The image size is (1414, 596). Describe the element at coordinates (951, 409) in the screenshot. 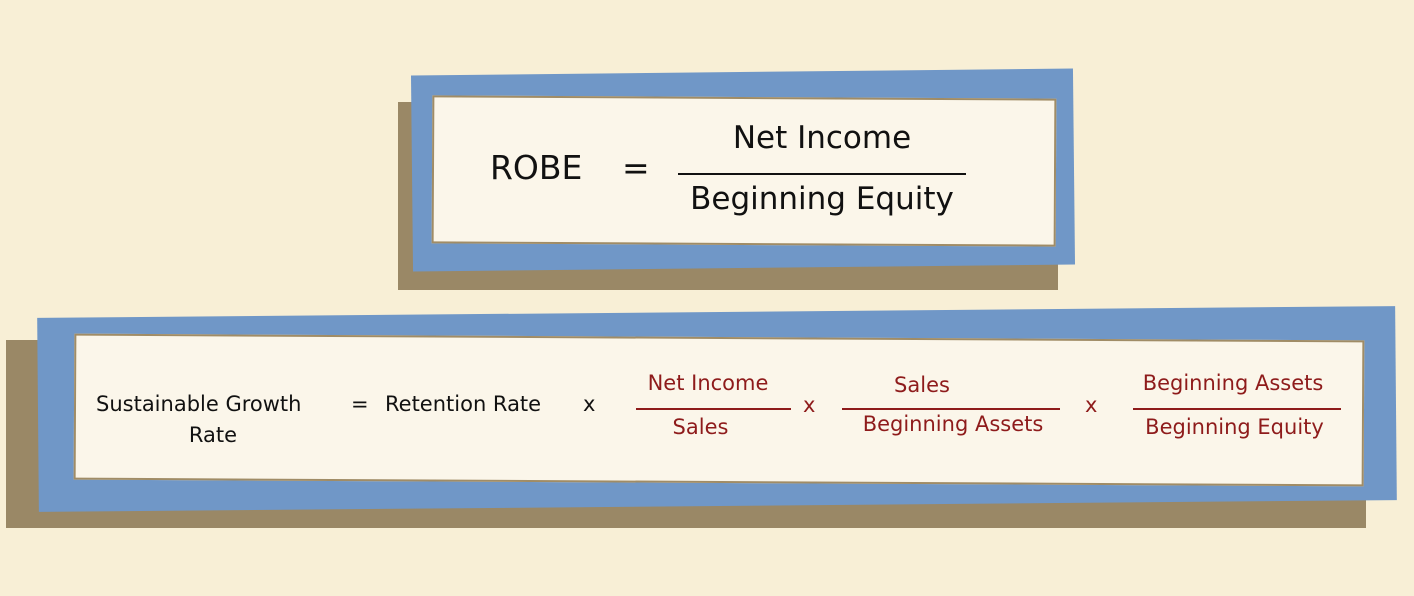

I see `sgr-frac2-bar` at that location.